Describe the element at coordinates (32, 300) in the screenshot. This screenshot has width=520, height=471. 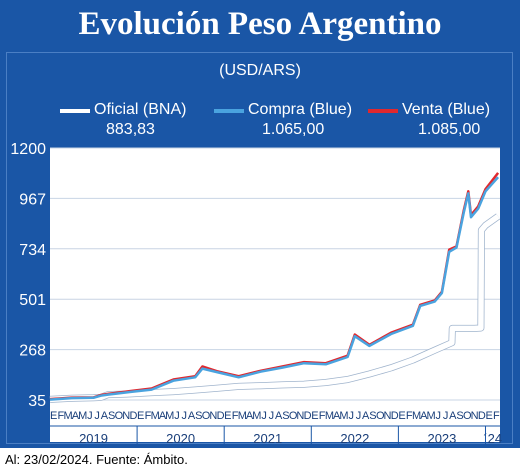
I see `y-tick-label: 501` at that location.